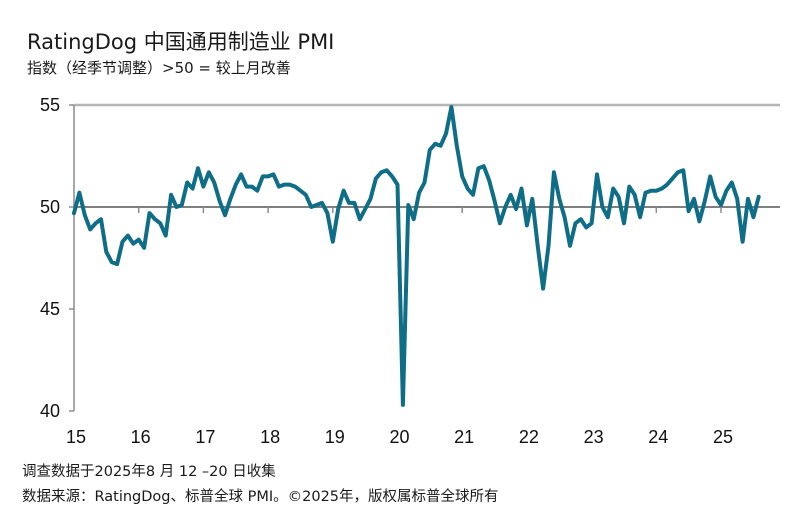 Image resolution: width=800 pixels, height=524 pixels. Describe the element at coordinates (260, 497) in the screenshot. I see `source-note: 数据来源：RatingDog、标普全球 PMI。©2025年，版权属标普全球所有` at that location.